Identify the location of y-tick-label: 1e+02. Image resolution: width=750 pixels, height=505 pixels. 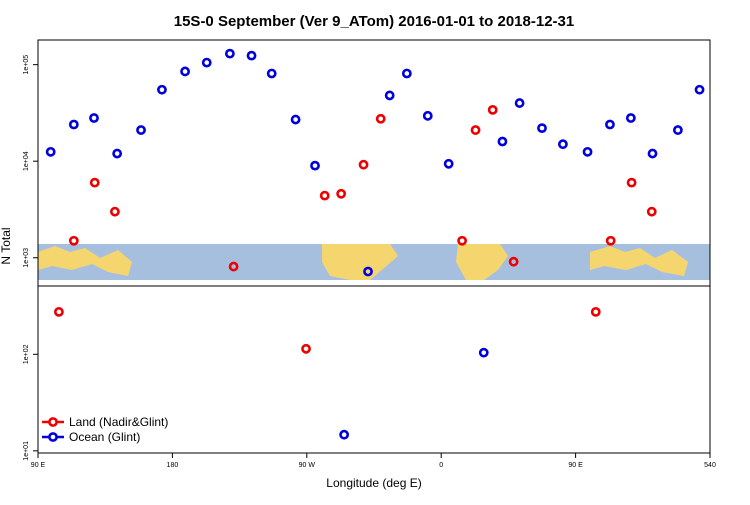
(26, 354).